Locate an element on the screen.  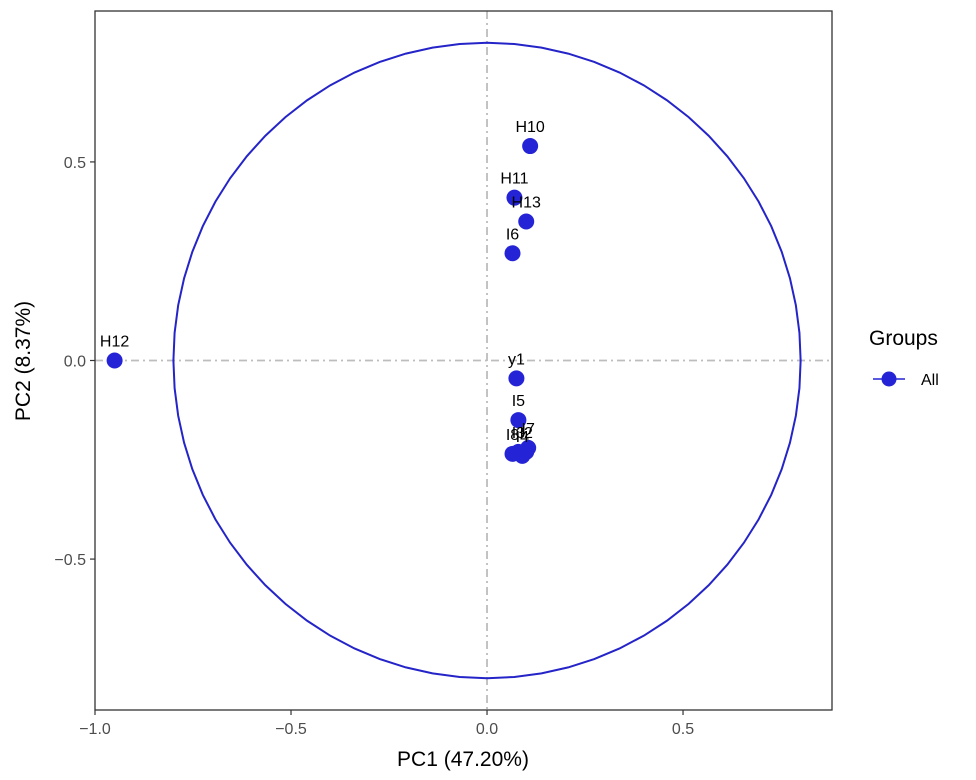
x-tick-label: 0.0 is located at coordinates (487, 729).